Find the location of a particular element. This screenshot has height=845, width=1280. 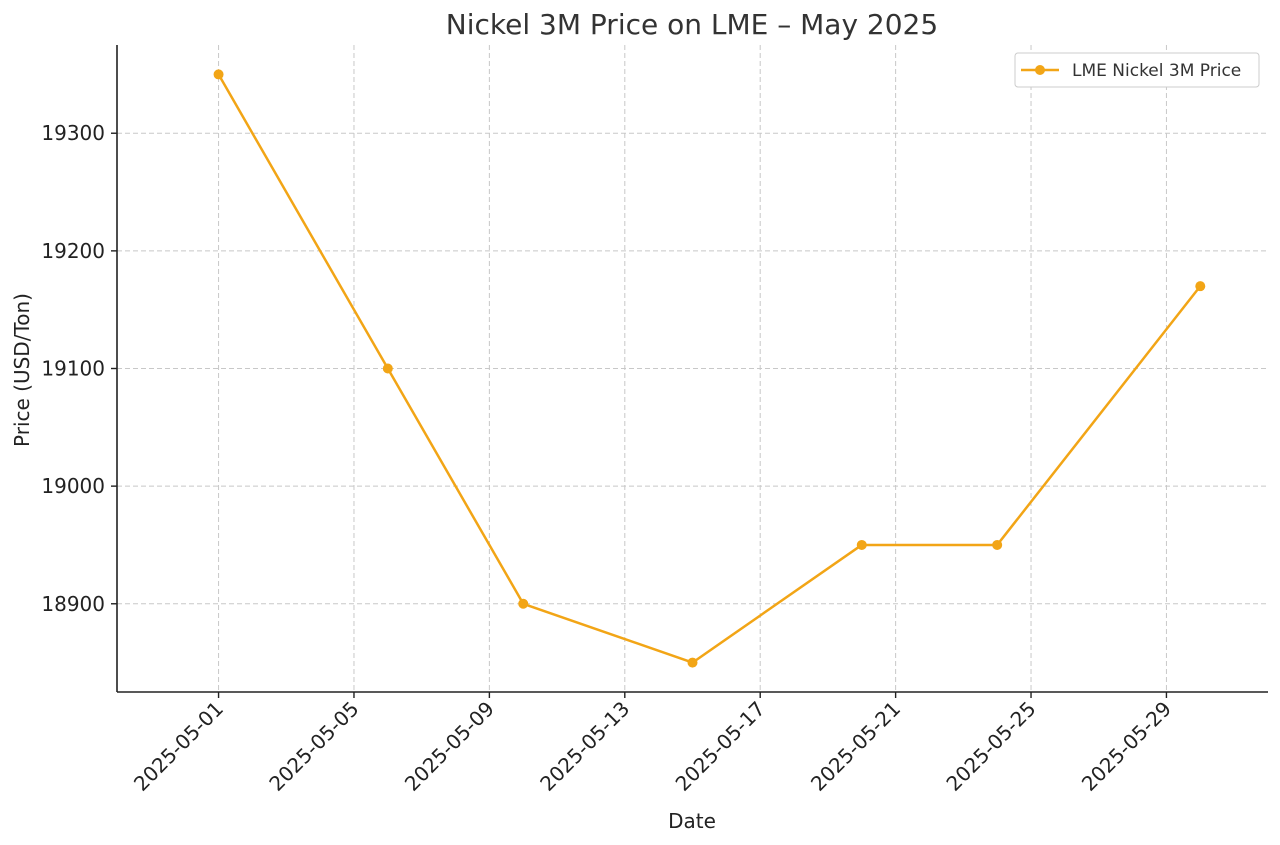

legend-marker-icon is located at coordinates (1040, 70).